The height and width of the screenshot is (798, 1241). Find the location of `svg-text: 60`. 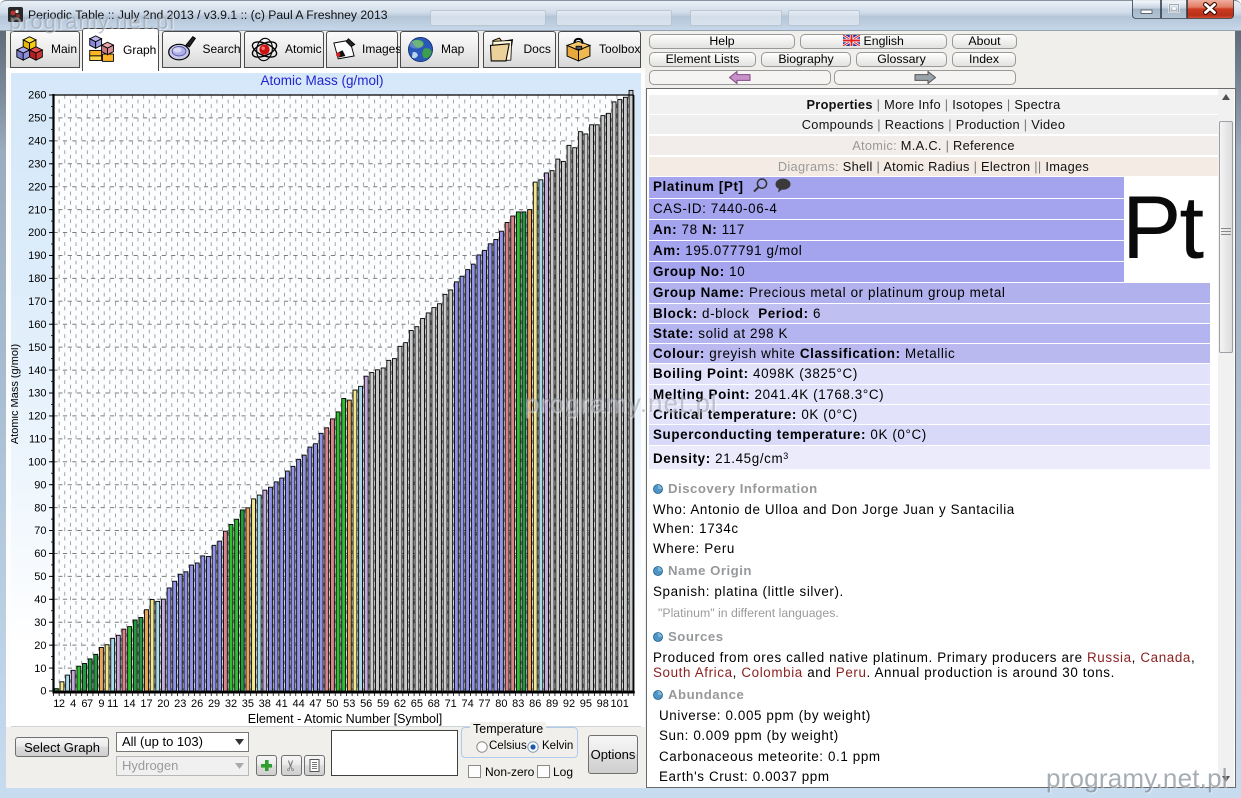

svg-text: 60 is located at coordinates (40, 554).